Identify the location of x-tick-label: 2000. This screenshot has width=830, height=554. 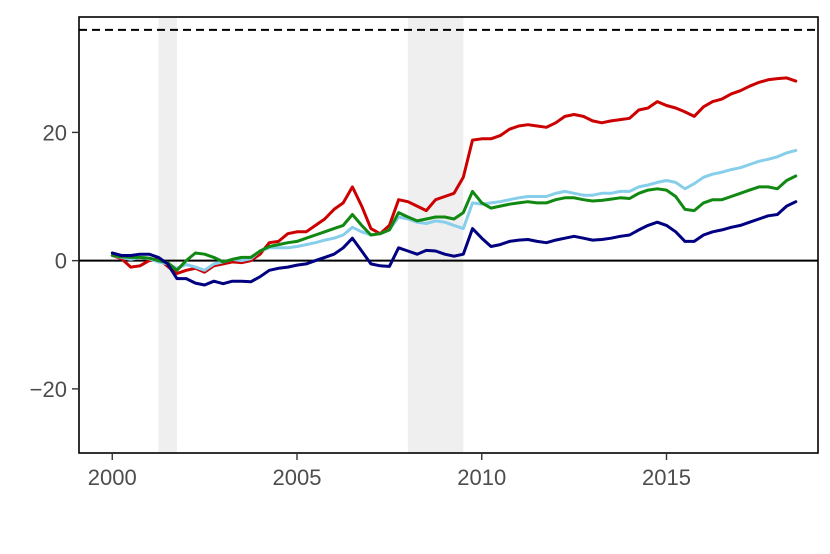
(112, 477).